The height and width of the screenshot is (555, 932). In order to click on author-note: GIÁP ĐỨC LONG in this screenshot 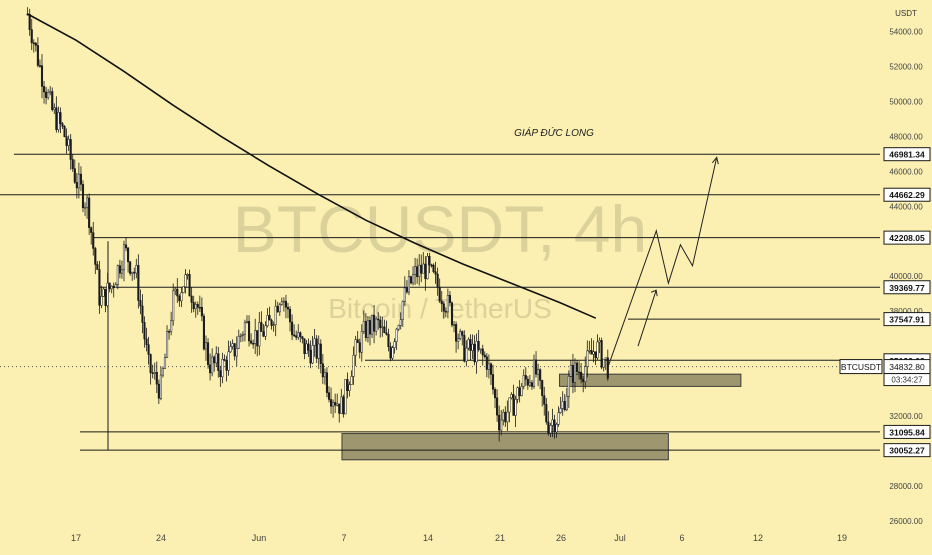, I will do `click(554, 132)`.